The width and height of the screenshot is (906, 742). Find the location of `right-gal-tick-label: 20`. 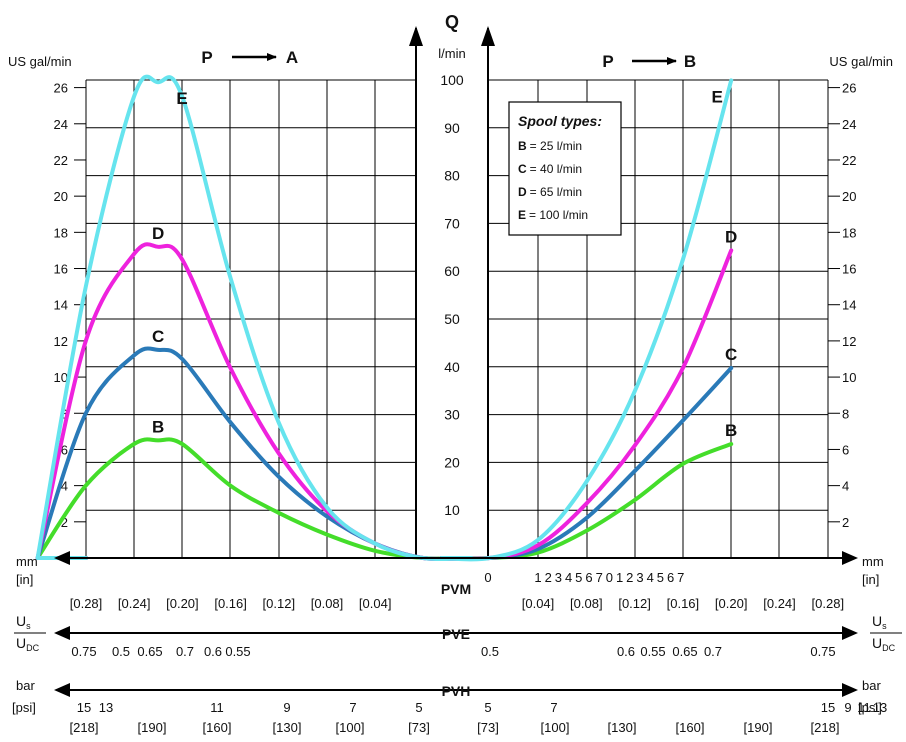

right-gal-tick-label: 20 is located at coordinates (849, 196).